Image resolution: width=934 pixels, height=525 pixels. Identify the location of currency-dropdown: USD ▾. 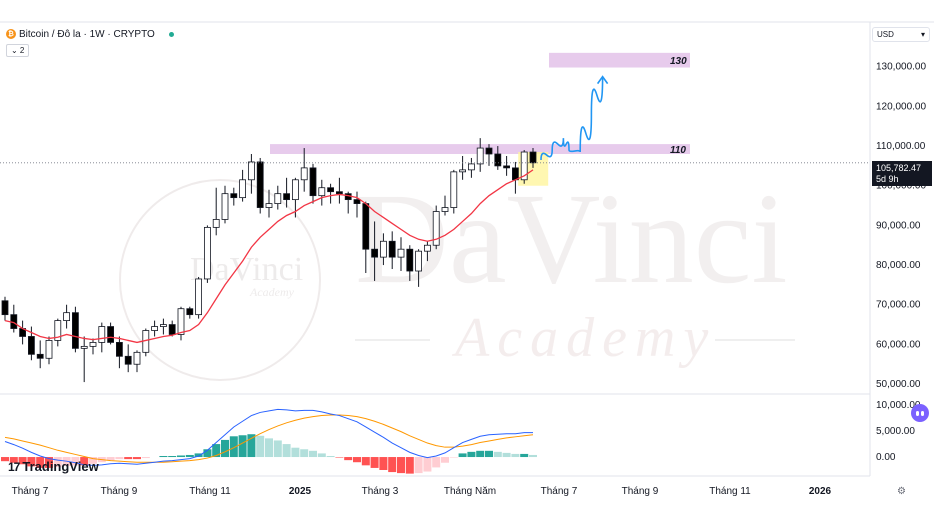
(901, 34).